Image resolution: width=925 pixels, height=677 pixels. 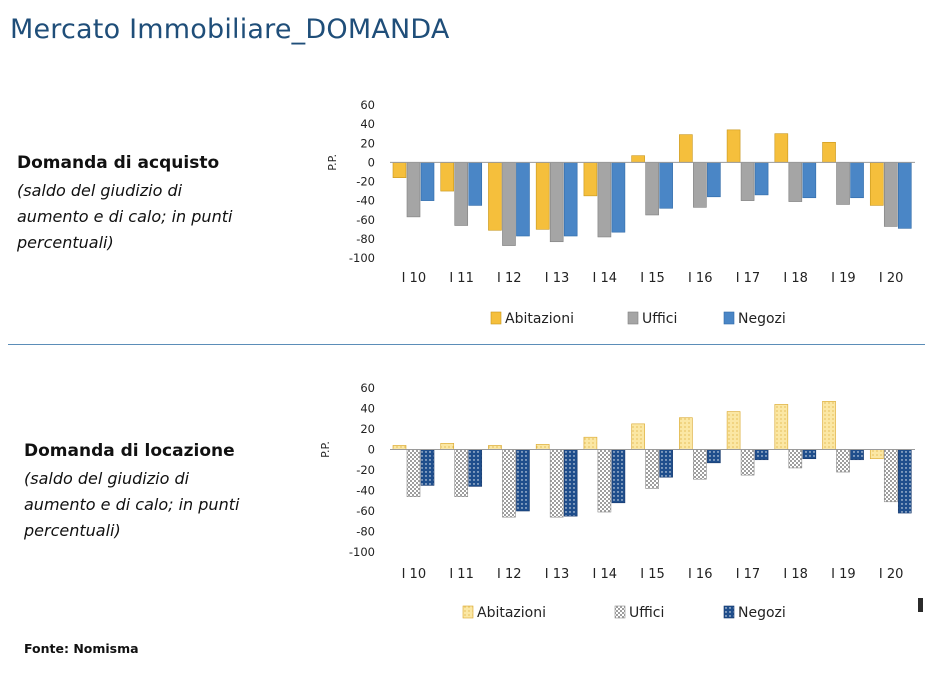 What do you see at coordinates (748, 278) in the screenshot?
I see `x-category-label: I 17` at bounding box center [748, 278].